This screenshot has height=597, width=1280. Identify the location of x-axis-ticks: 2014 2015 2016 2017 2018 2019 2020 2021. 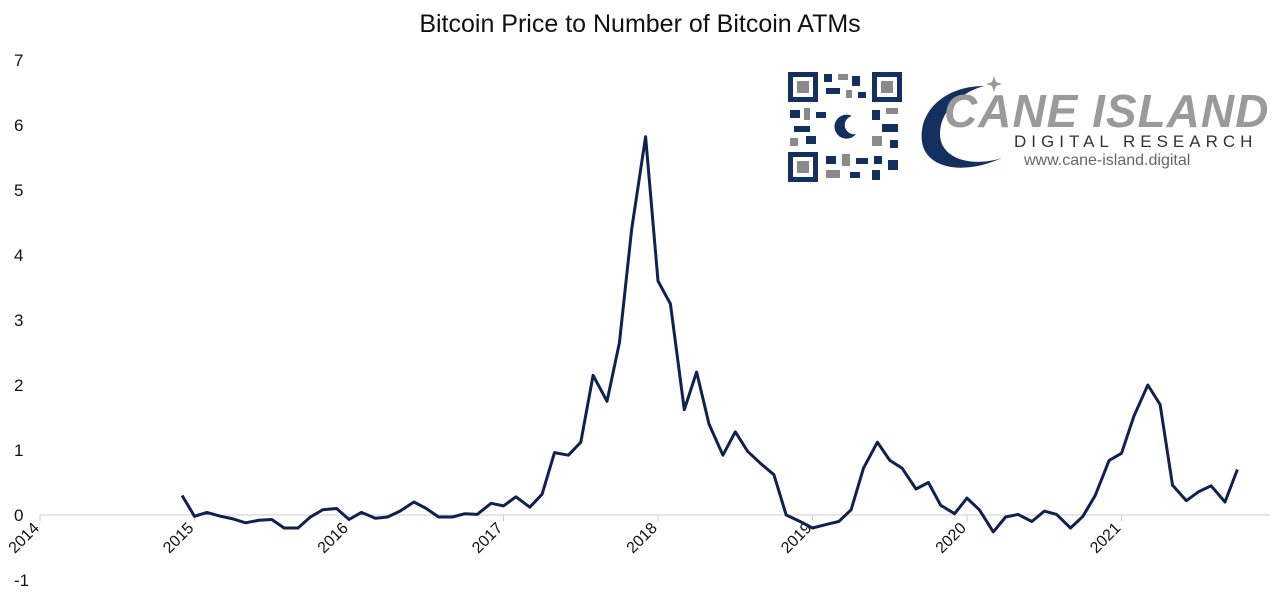
(565, 536).